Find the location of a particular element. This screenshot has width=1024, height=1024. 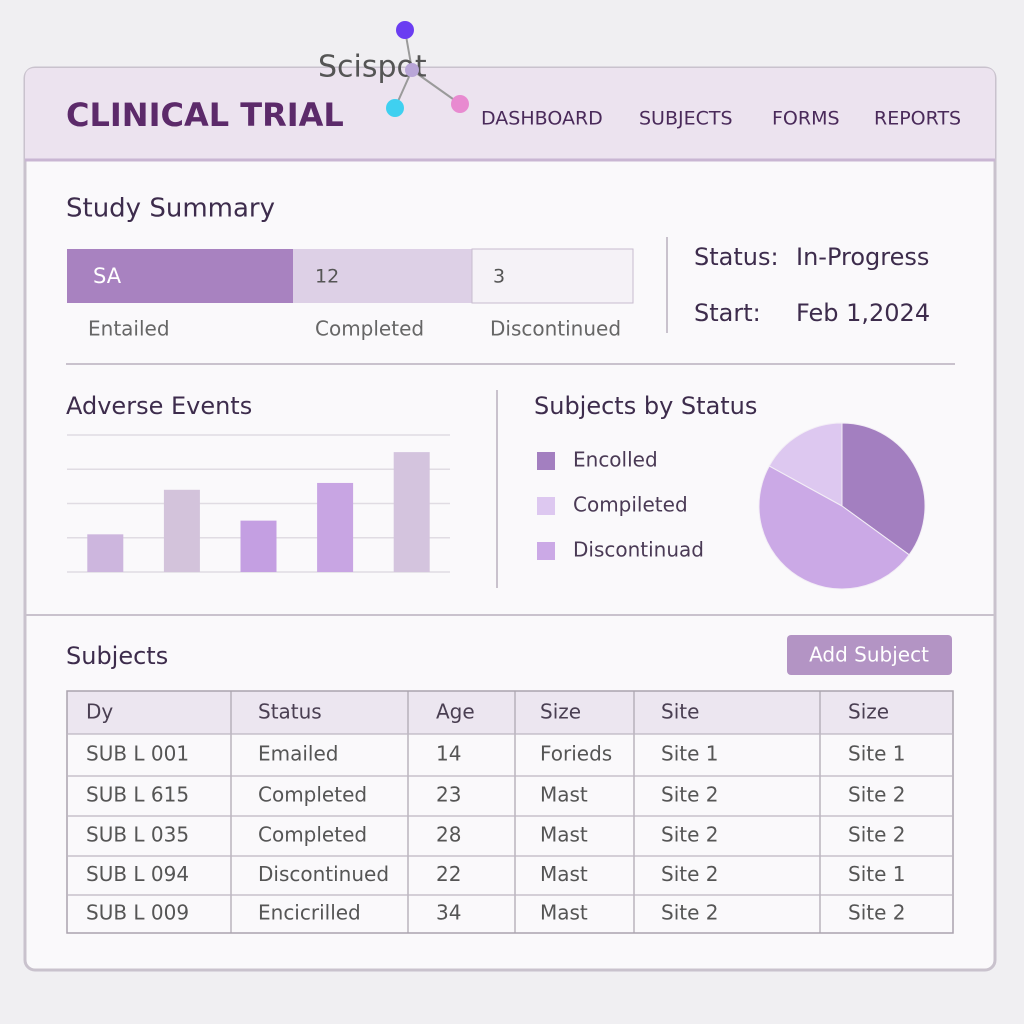

table-cell: 28 is located at coordinates (448, 835).